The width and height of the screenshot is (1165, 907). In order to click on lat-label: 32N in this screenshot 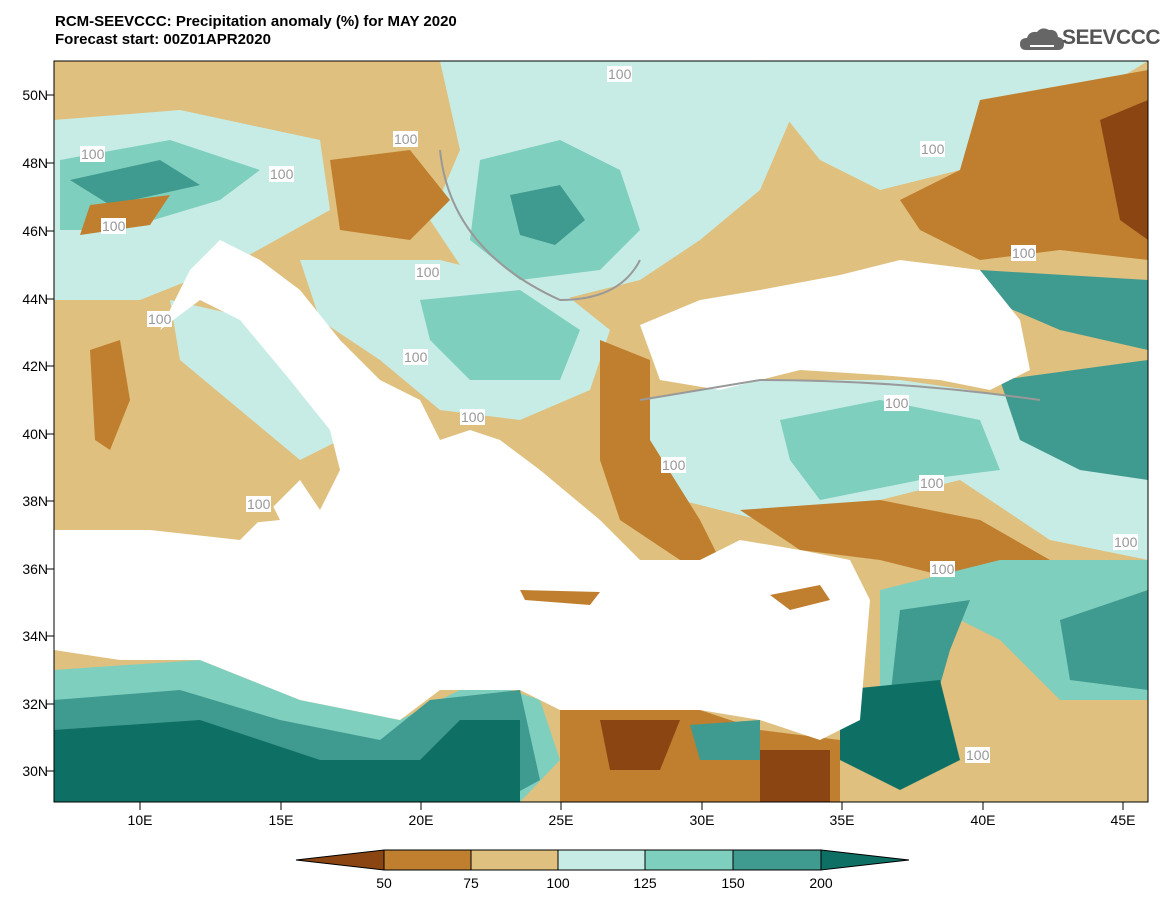, I will do `click(35, 704)`.